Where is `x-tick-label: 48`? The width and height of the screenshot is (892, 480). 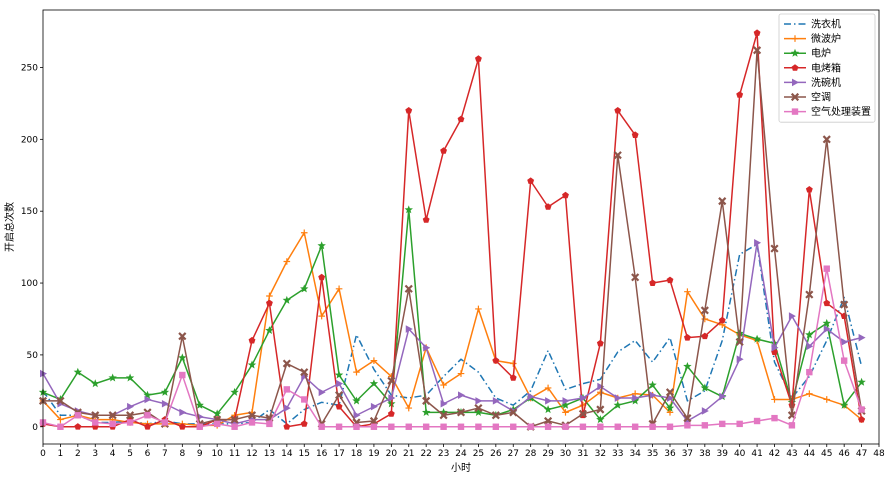 x-tick-label: 48 is located at coordinates (879, 454).